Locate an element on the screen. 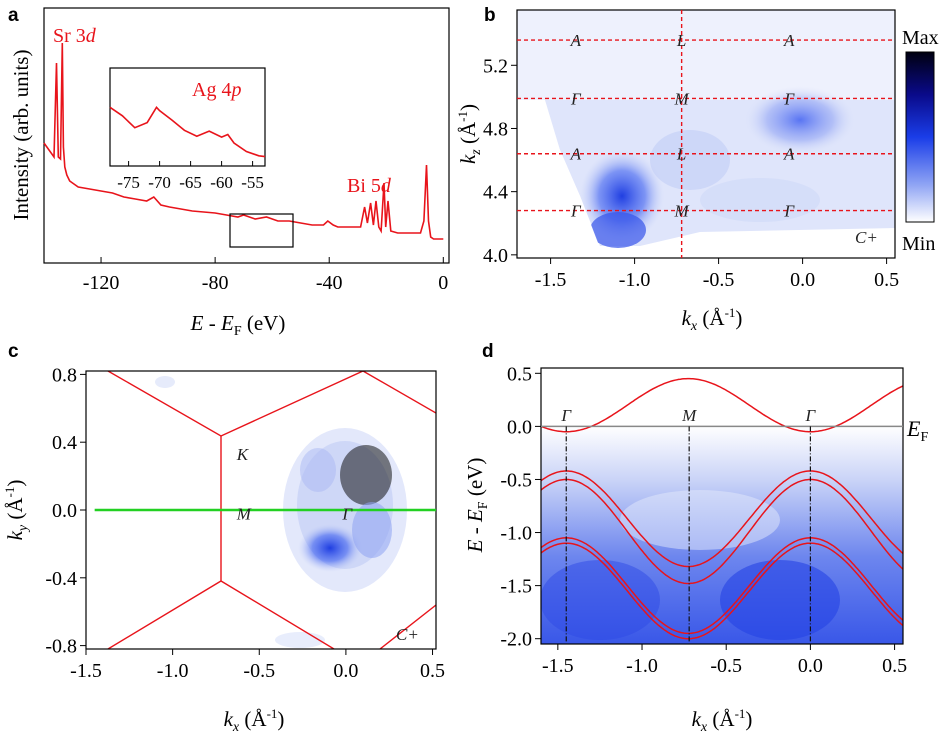  panel-a-x-ticks: -120 -80 -40 0 is located at coordinates (265, 275).